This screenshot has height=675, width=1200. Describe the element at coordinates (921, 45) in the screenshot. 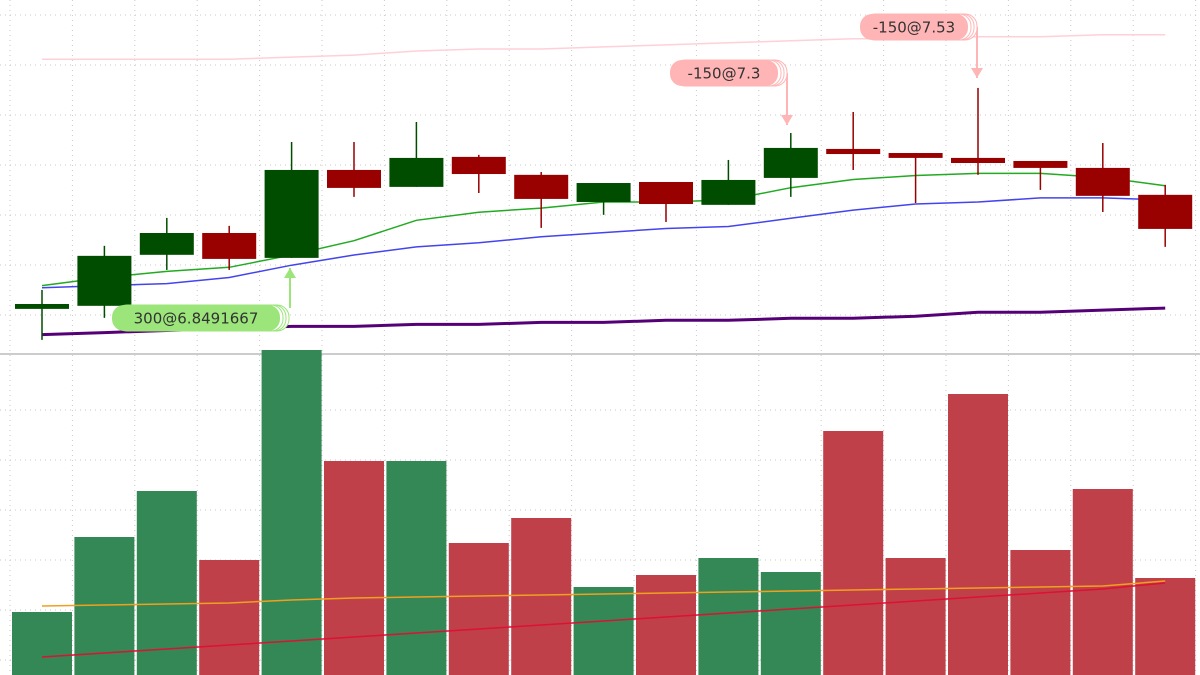

I see `trade-annotation: -150@7.53` at that location.